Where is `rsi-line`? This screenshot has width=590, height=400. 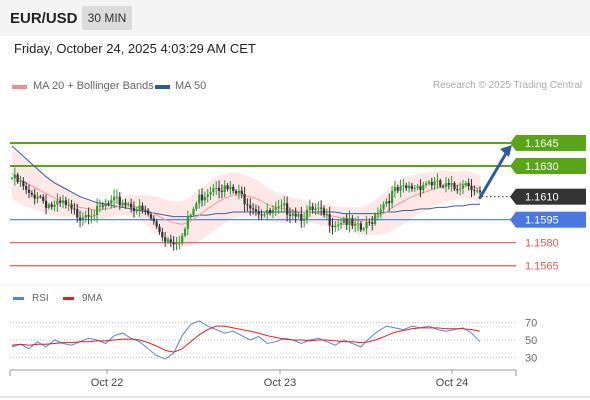 rsi-line is located at coordinates (246, 340).